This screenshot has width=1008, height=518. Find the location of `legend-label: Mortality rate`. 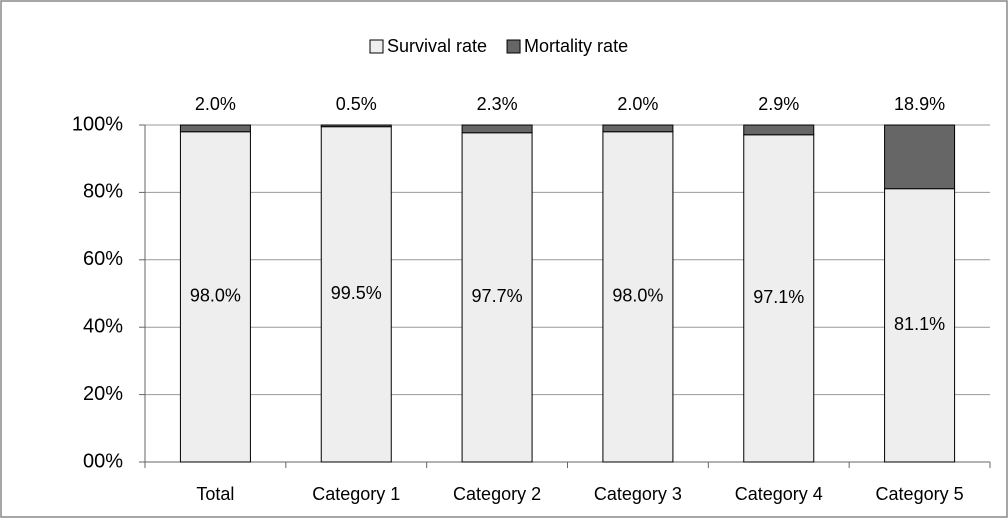

legend-label: Mortality rate is located at coordinates (576, 46).